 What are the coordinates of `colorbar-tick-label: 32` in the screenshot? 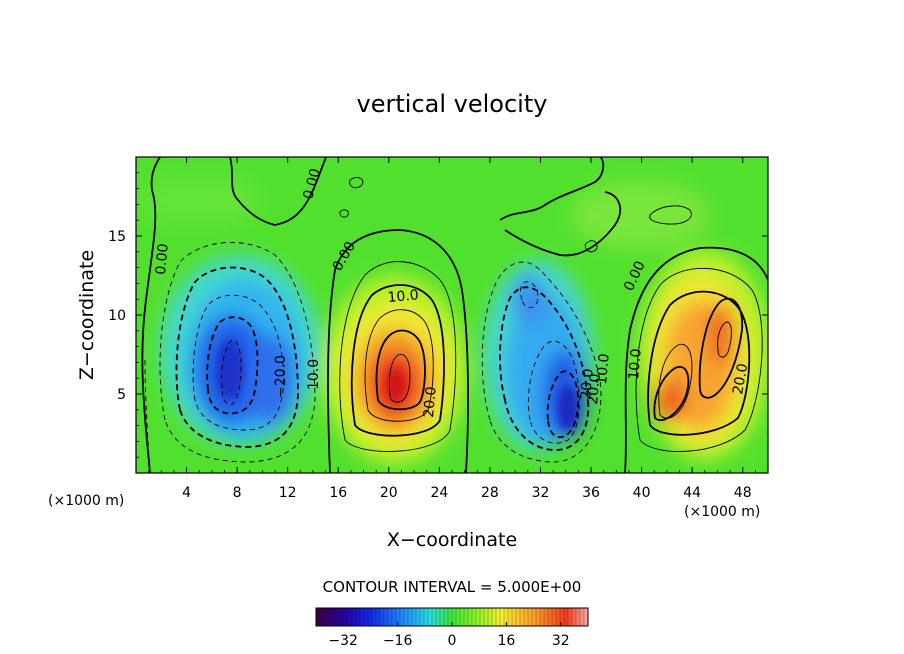 It's located at (561, 641).